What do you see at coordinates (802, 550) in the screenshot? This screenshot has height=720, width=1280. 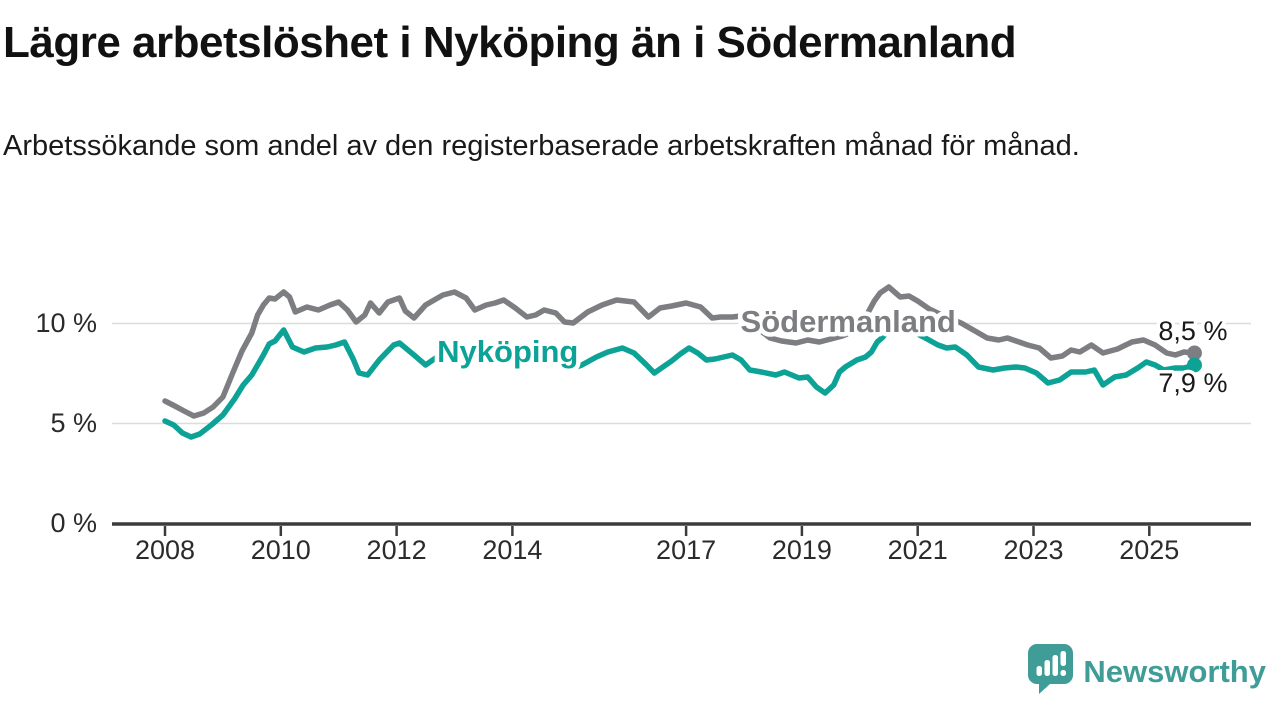 I see `x-tick-label: 2019` at bounding box center [802, 550].